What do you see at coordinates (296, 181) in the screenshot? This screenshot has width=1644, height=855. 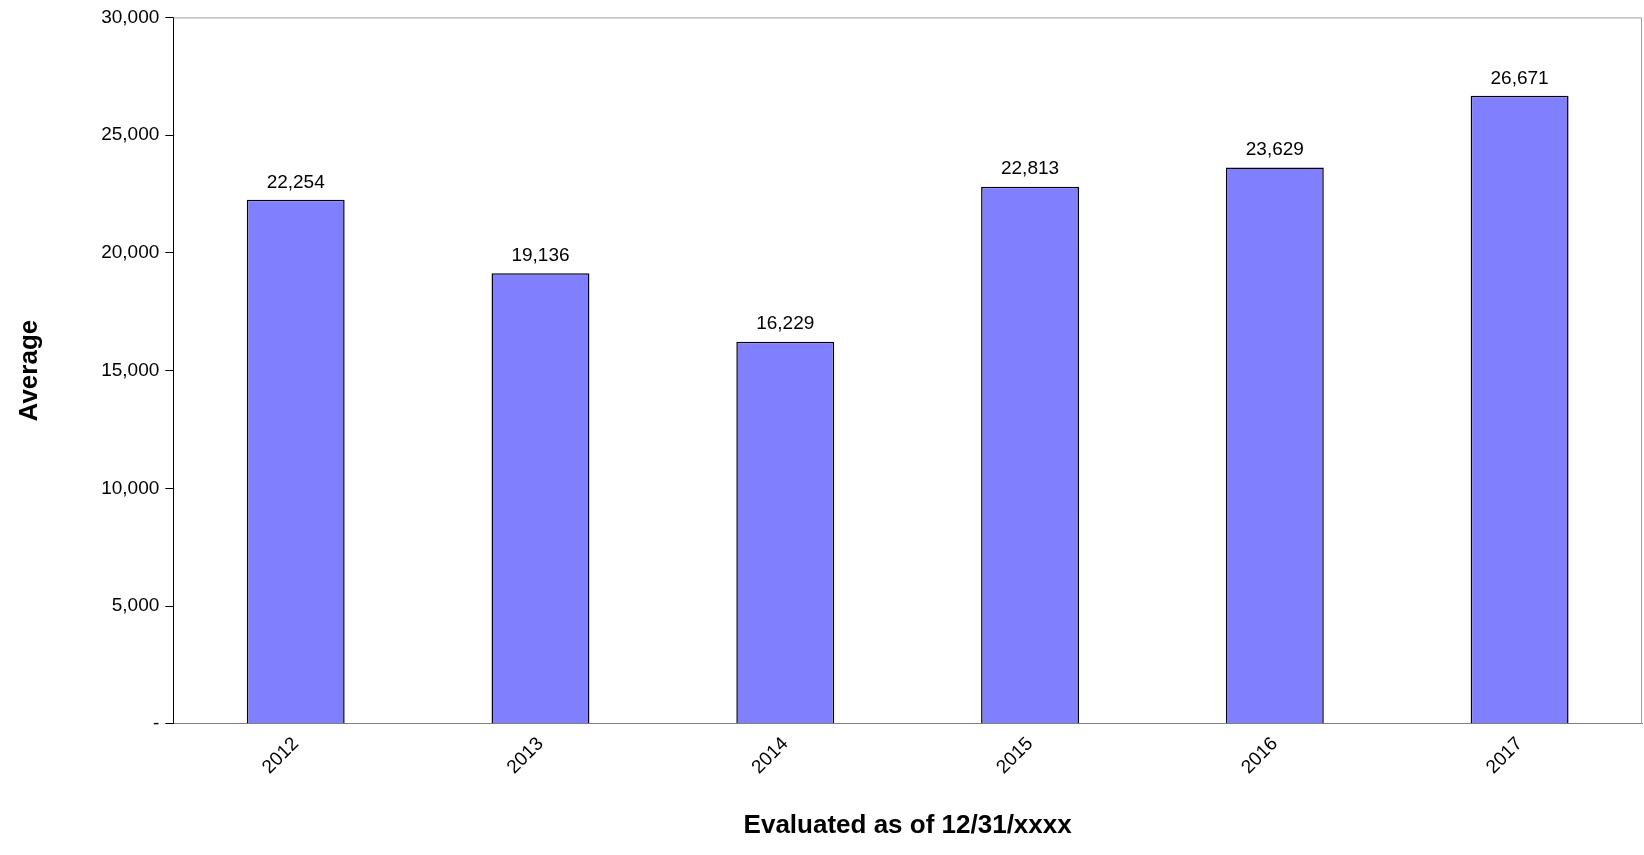 I see `data-label: 22,254` at bounding box center [296, 181].